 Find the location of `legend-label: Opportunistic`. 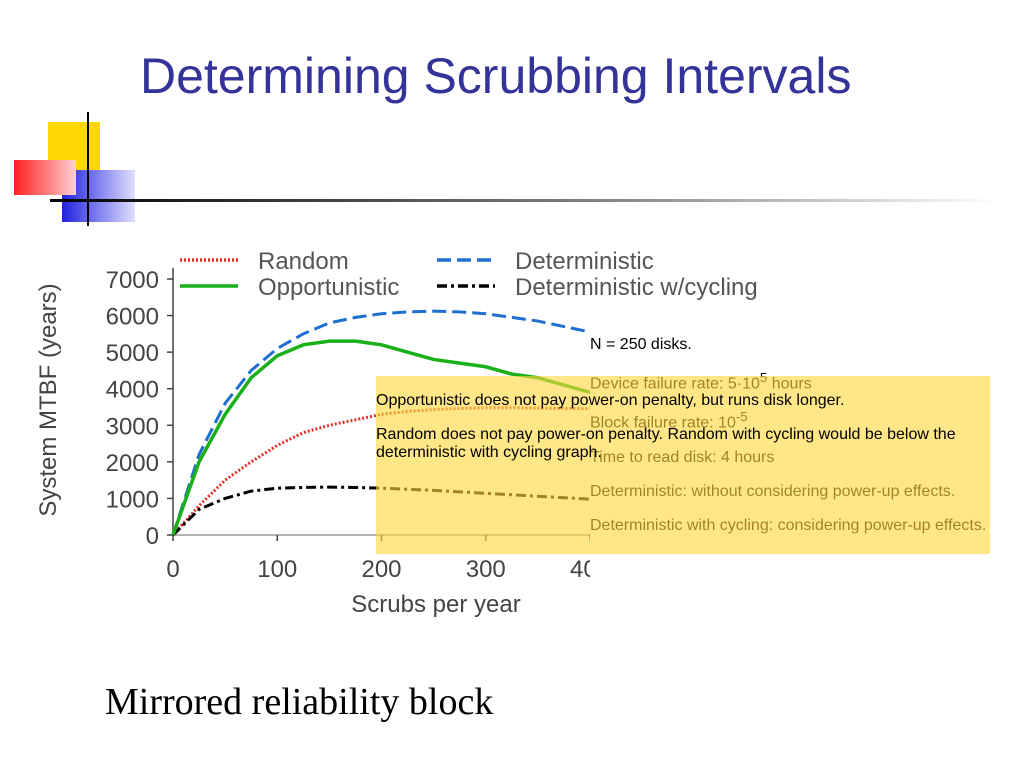

legend-label: Opportunistic is located at coordinates (328, 287).